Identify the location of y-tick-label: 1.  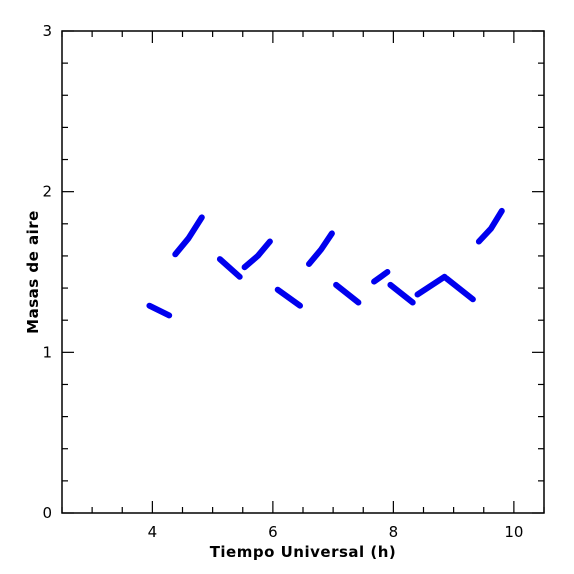
(47, 352).